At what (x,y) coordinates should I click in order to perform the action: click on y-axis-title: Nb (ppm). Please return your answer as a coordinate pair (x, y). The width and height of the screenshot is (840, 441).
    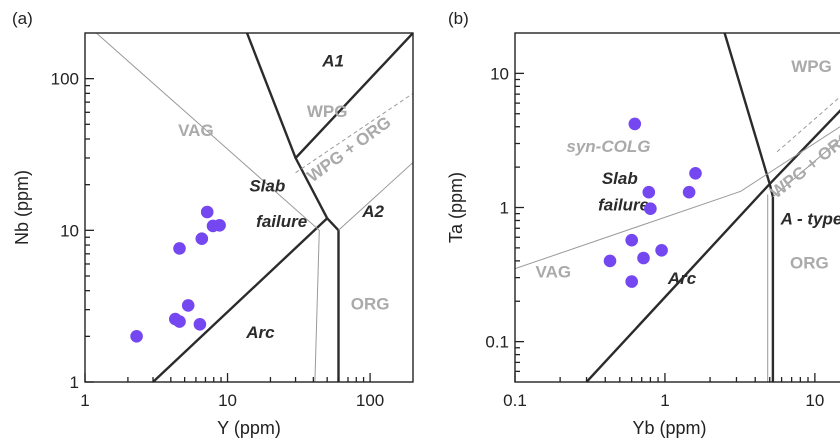
    Looking at the image, I should click on (22, 207).